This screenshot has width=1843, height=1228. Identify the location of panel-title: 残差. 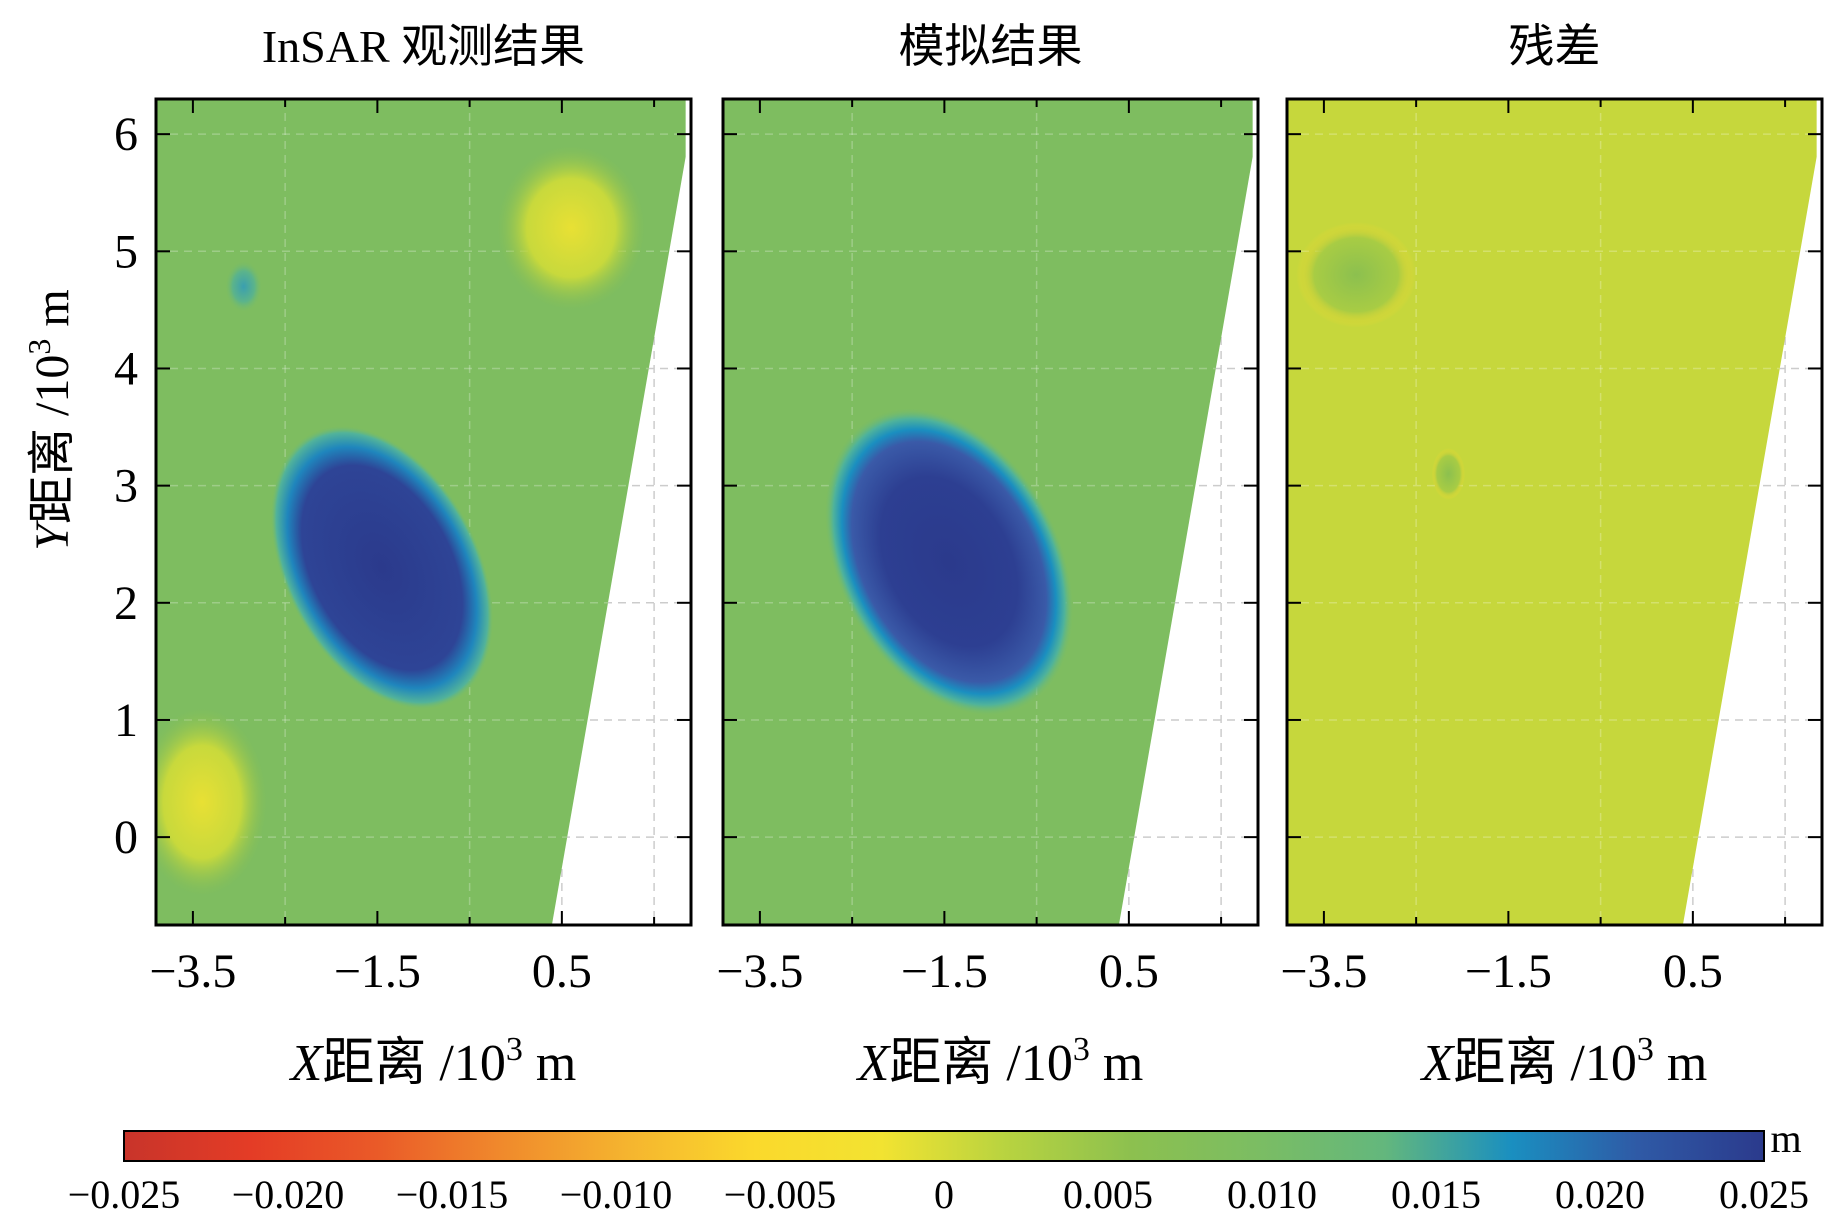
(1555, 46).